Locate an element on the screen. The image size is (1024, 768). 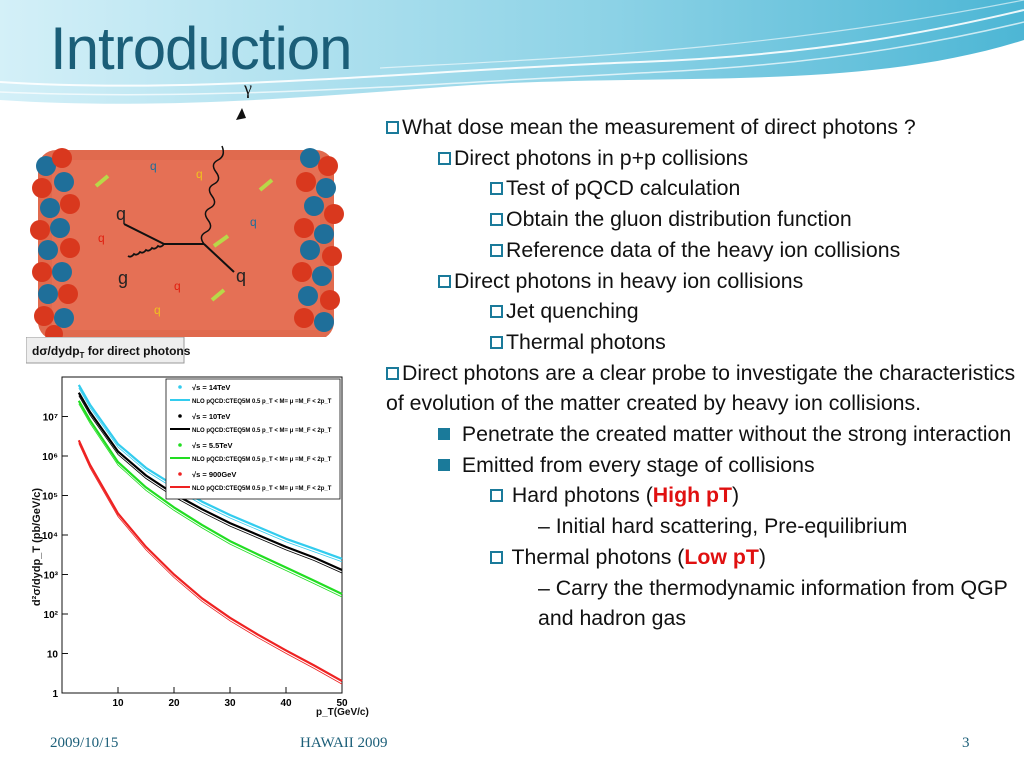
quark-label: q is located at coordinates (121, 214).